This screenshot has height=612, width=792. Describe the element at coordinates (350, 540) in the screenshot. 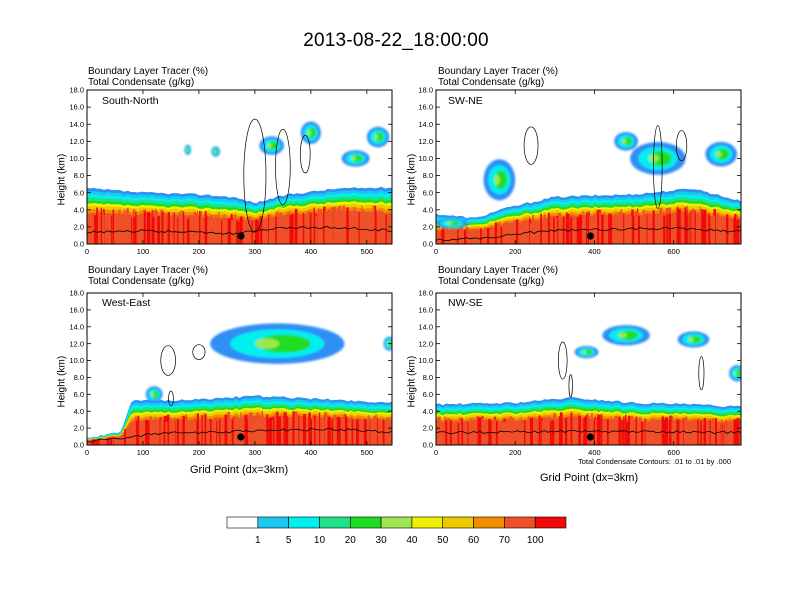

I see `colorbar-label: 20` at that location.